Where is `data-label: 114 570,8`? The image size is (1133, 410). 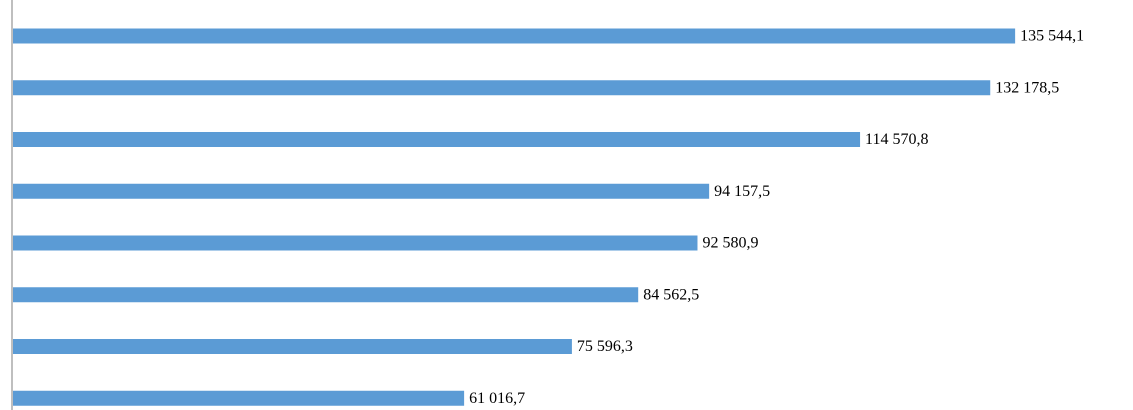
data-label: 114 570,8 is located at coordinates (896, 139).